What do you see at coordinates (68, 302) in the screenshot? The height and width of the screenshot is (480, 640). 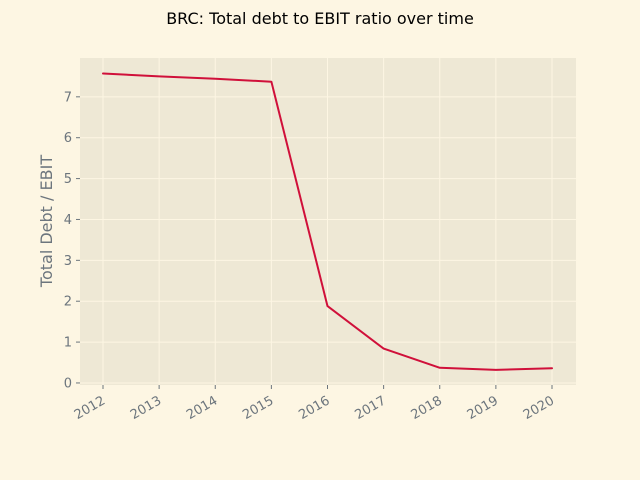 I see `y-tick-label: 2` at bounding box center [68, 302].